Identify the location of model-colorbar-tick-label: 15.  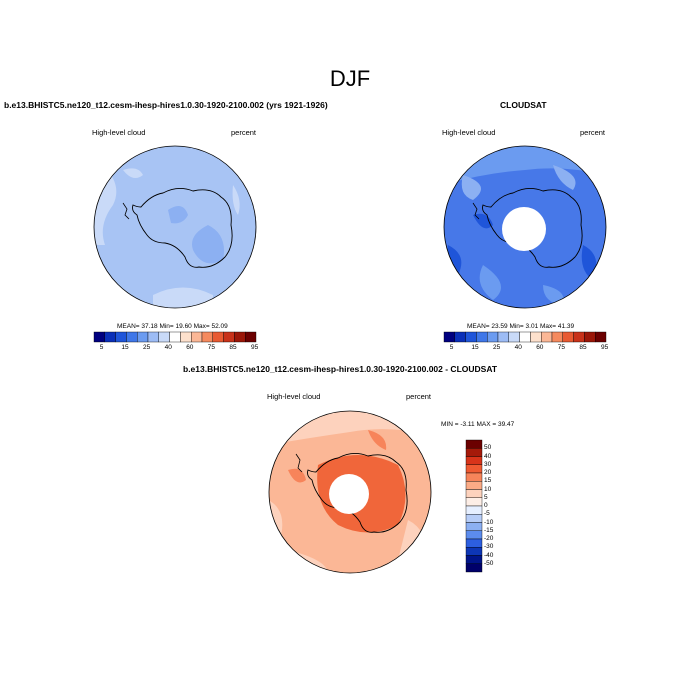
(125, 347).